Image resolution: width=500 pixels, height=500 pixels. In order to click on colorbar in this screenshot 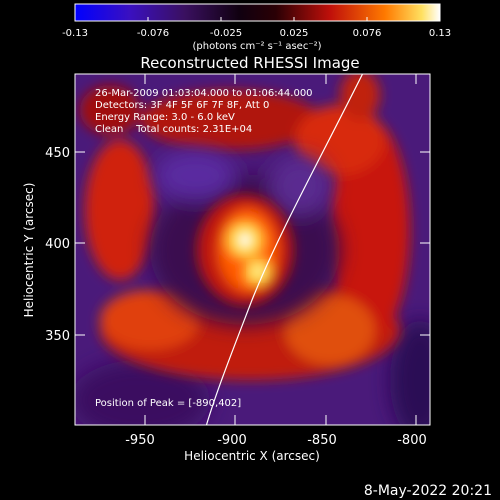, I will do `click(257, 12)`.